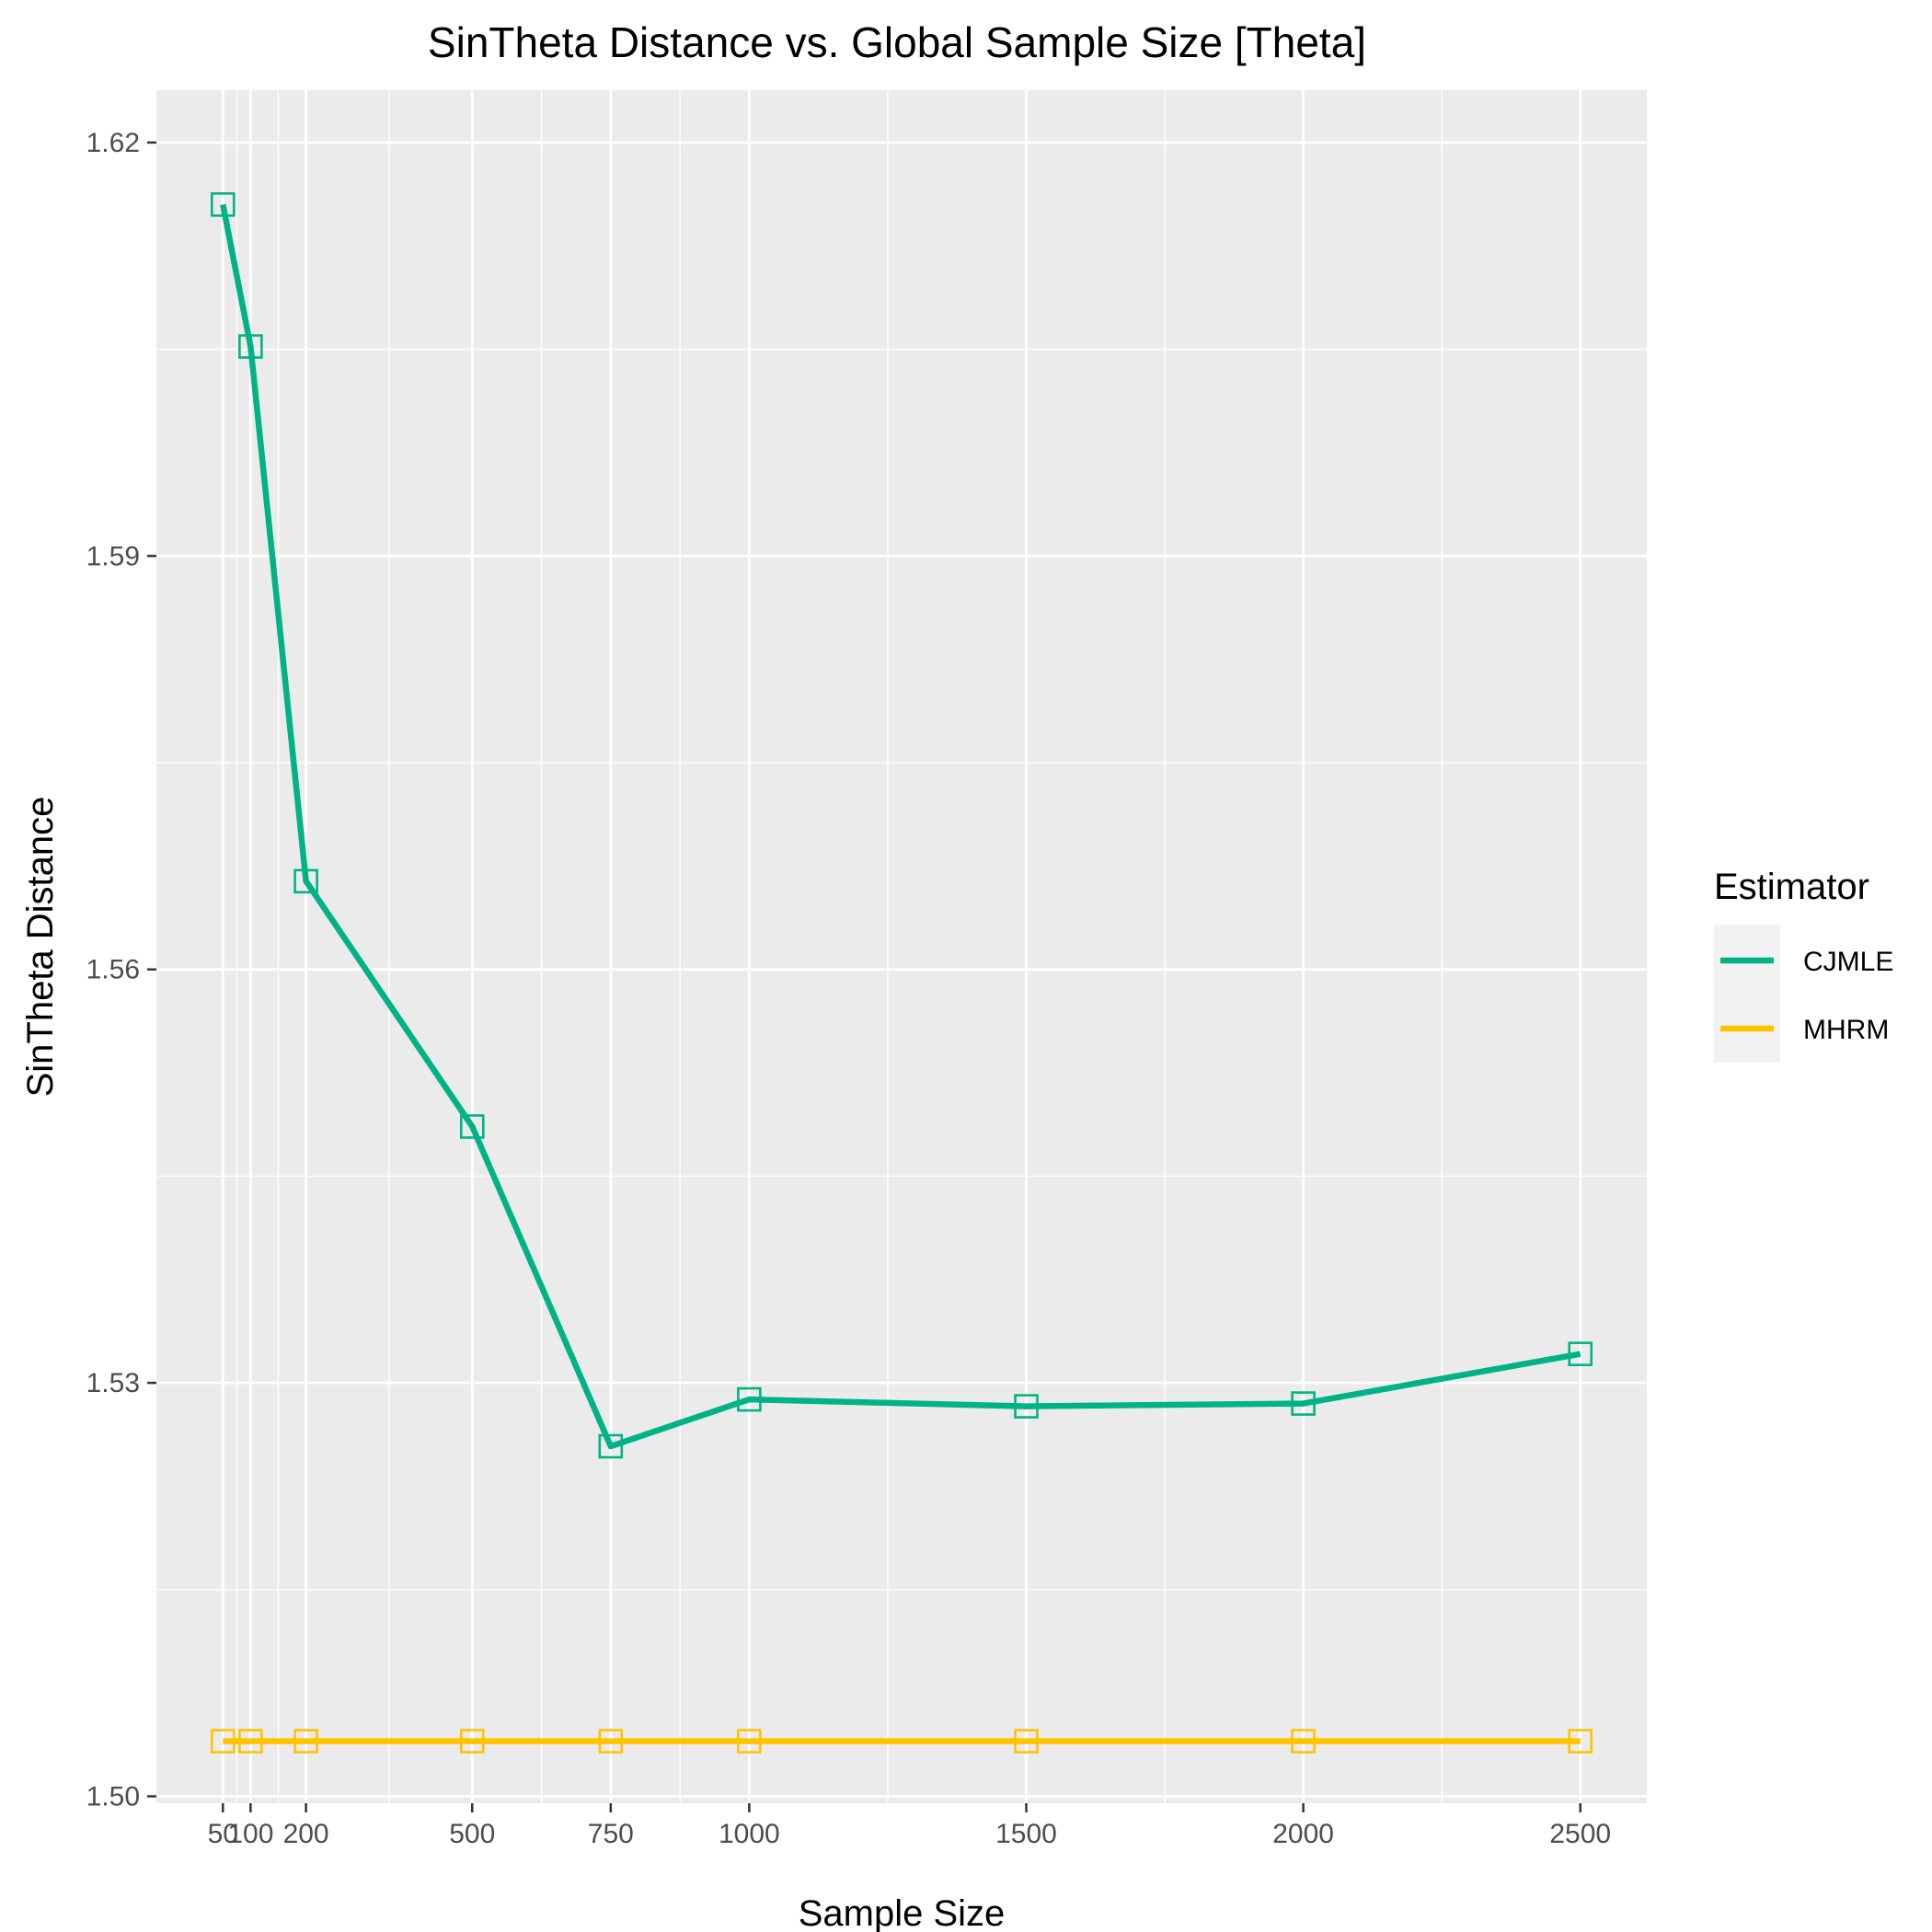 This screenshot has width=1932, height=1932. Describe the element at coordinates (1791, 887) in the screenshot. I see `legend-title: Estimator` at that location.